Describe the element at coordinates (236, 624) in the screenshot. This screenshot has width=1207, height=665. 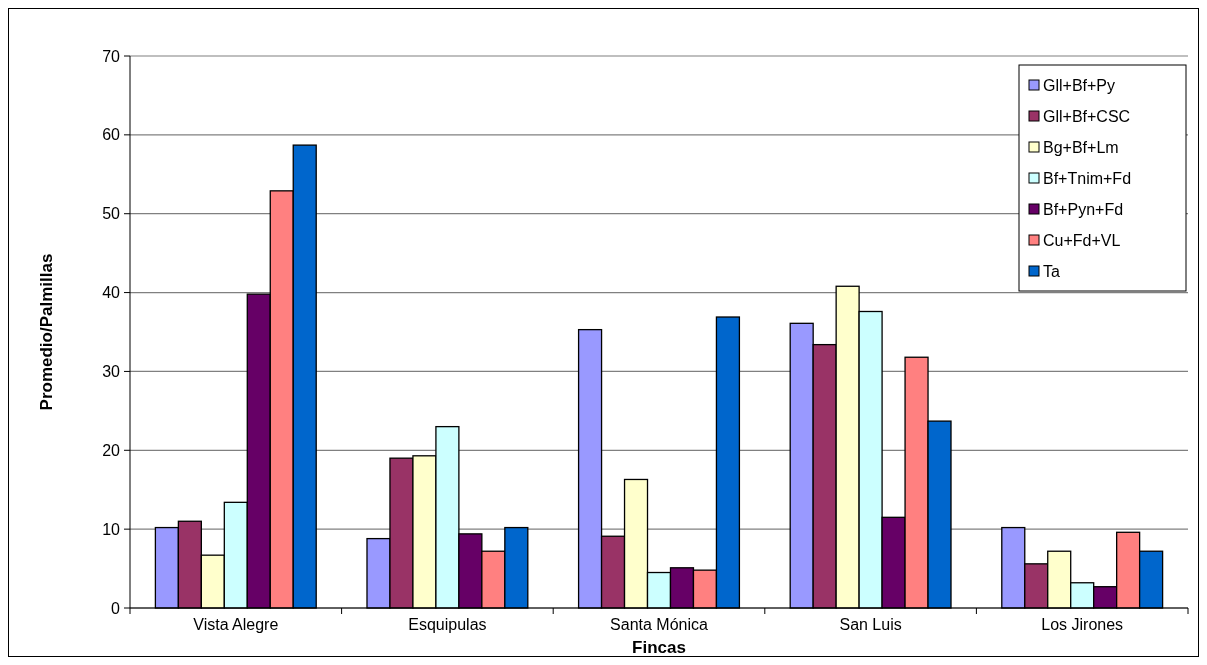
I see `x-tick-label: Vista Alegre` at that location.